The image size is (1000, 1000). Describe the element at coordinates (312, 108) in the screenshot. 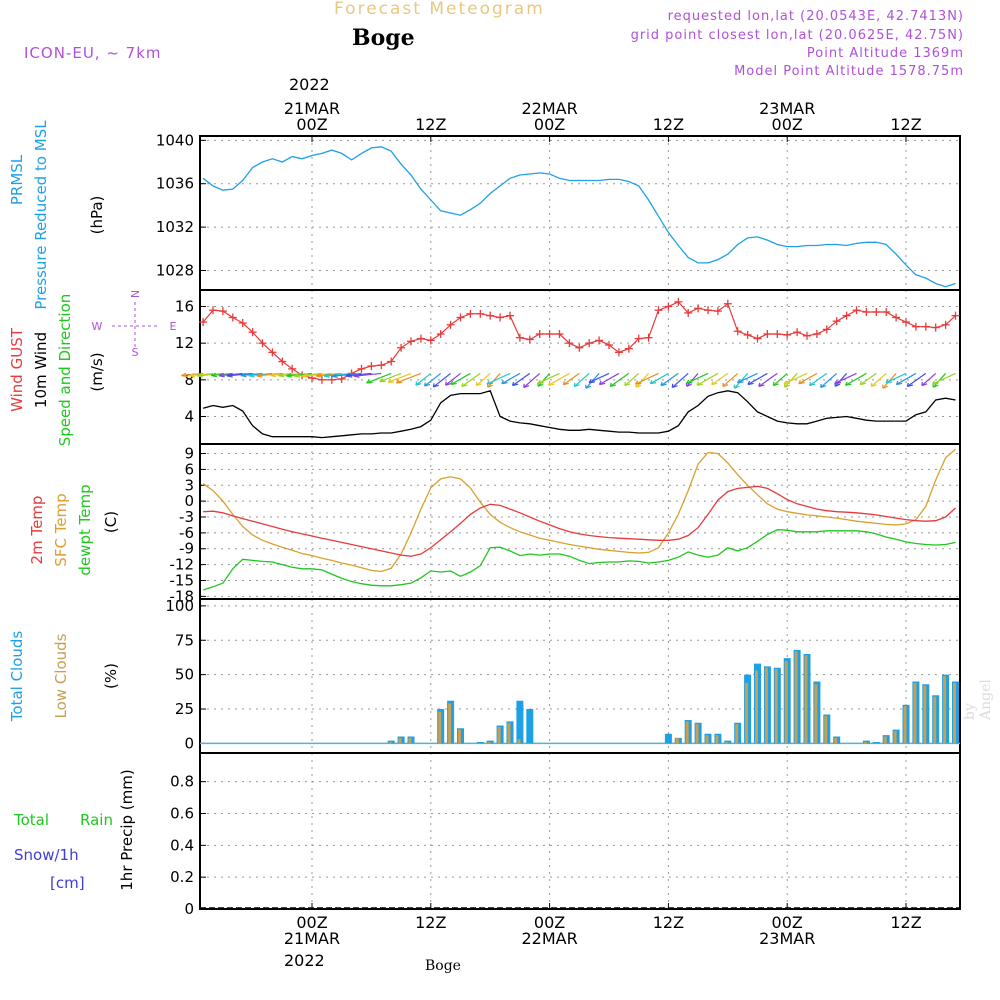

I see `time-tick-label-top: 21MAR` at that location.